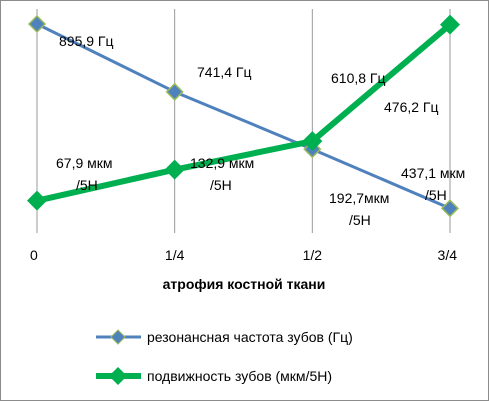  What do you see at coordinates (359, 198) in the screenshot?
I see `data-label-line: 192,7мкм` at bounding box center [359, 198].